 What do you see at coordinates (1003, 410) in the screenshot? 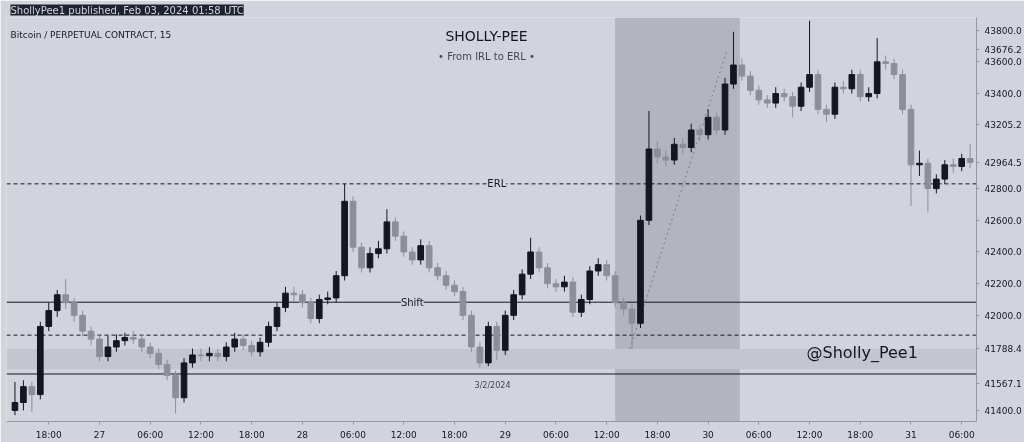
I see `y-tick-label: 41400.0` at bounding box center [1003, 410].